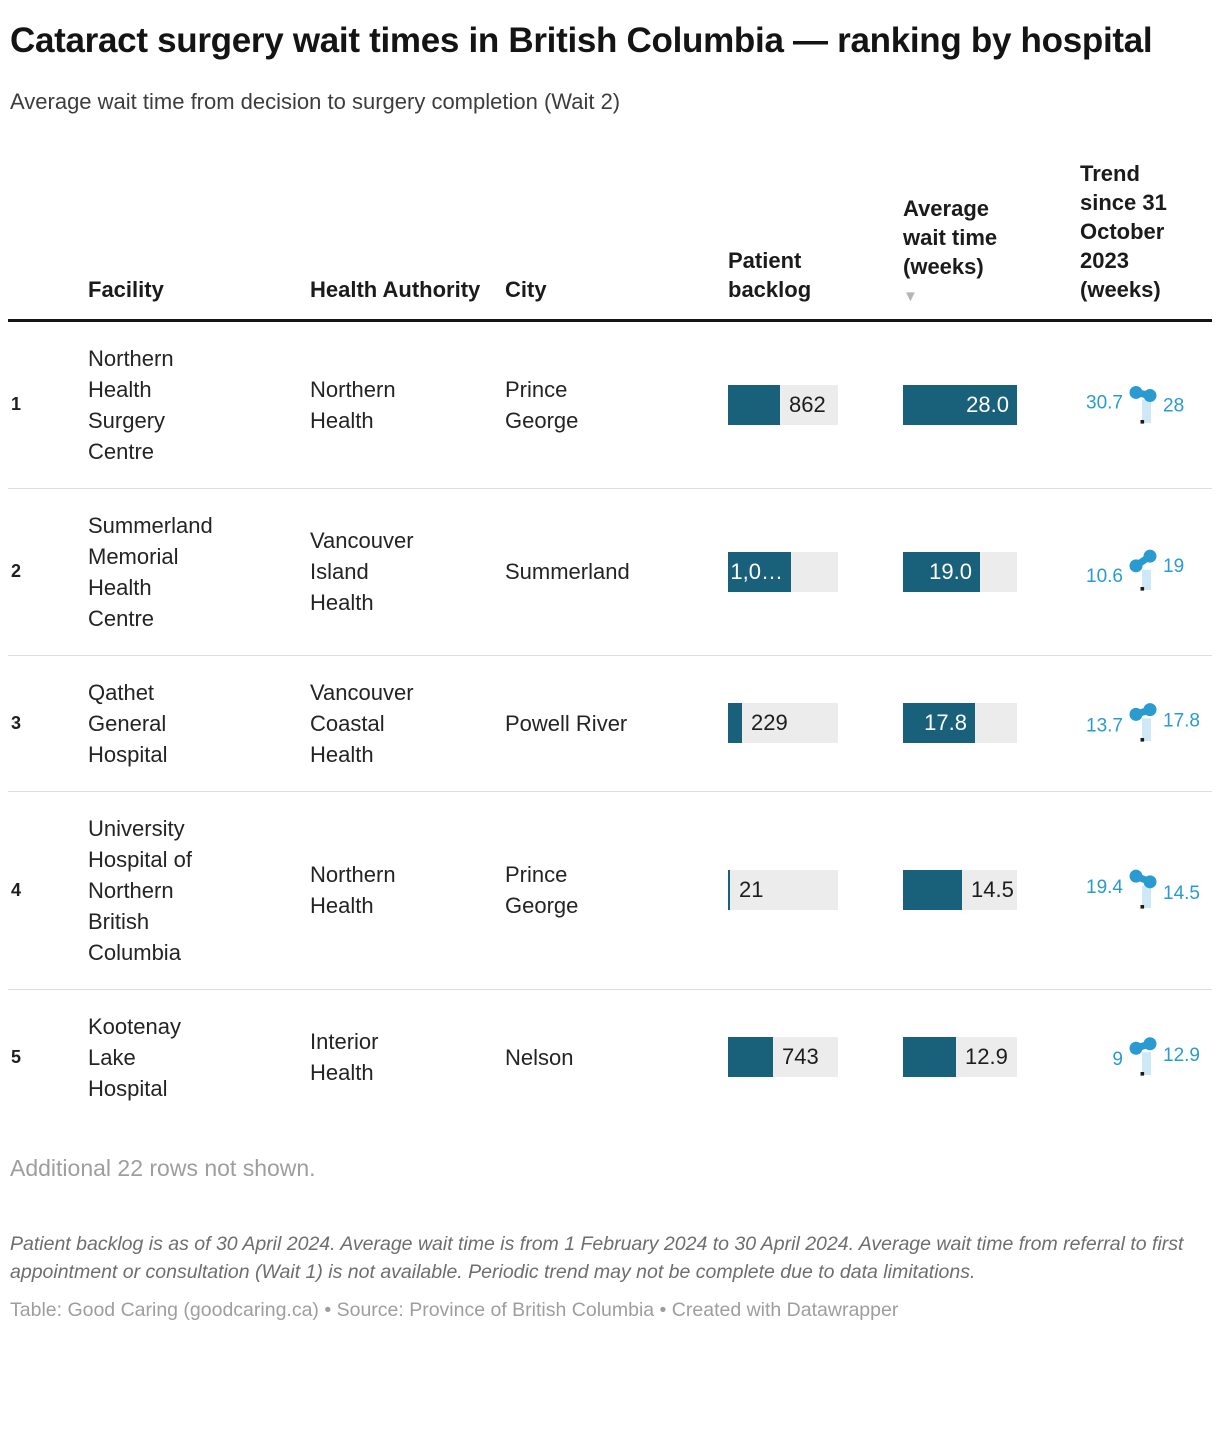 This screenshot has width=1220, height=1456. I want to click on sort-descending-icon: ▼, so click(910, 296).